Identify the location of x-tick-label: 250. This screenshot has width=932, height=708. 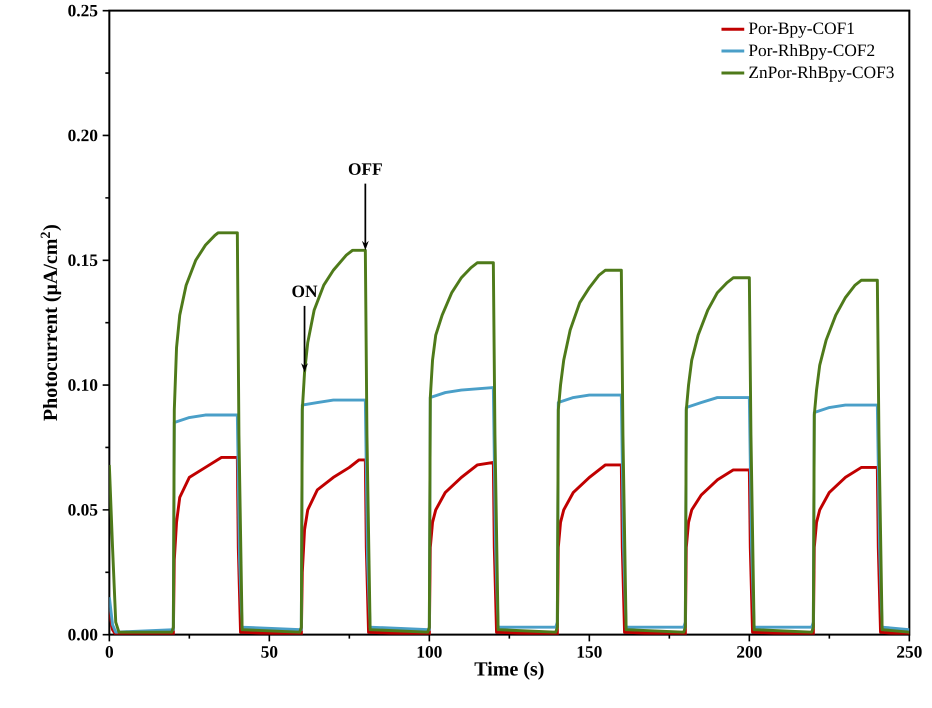
(909, 652).